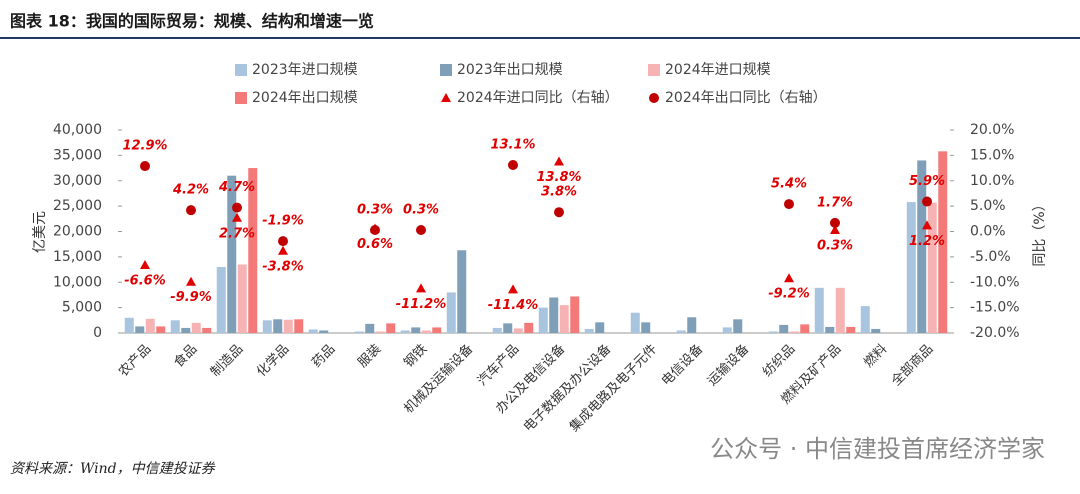  I want to click on y-tick-label: 10,000, so click(77, 282).